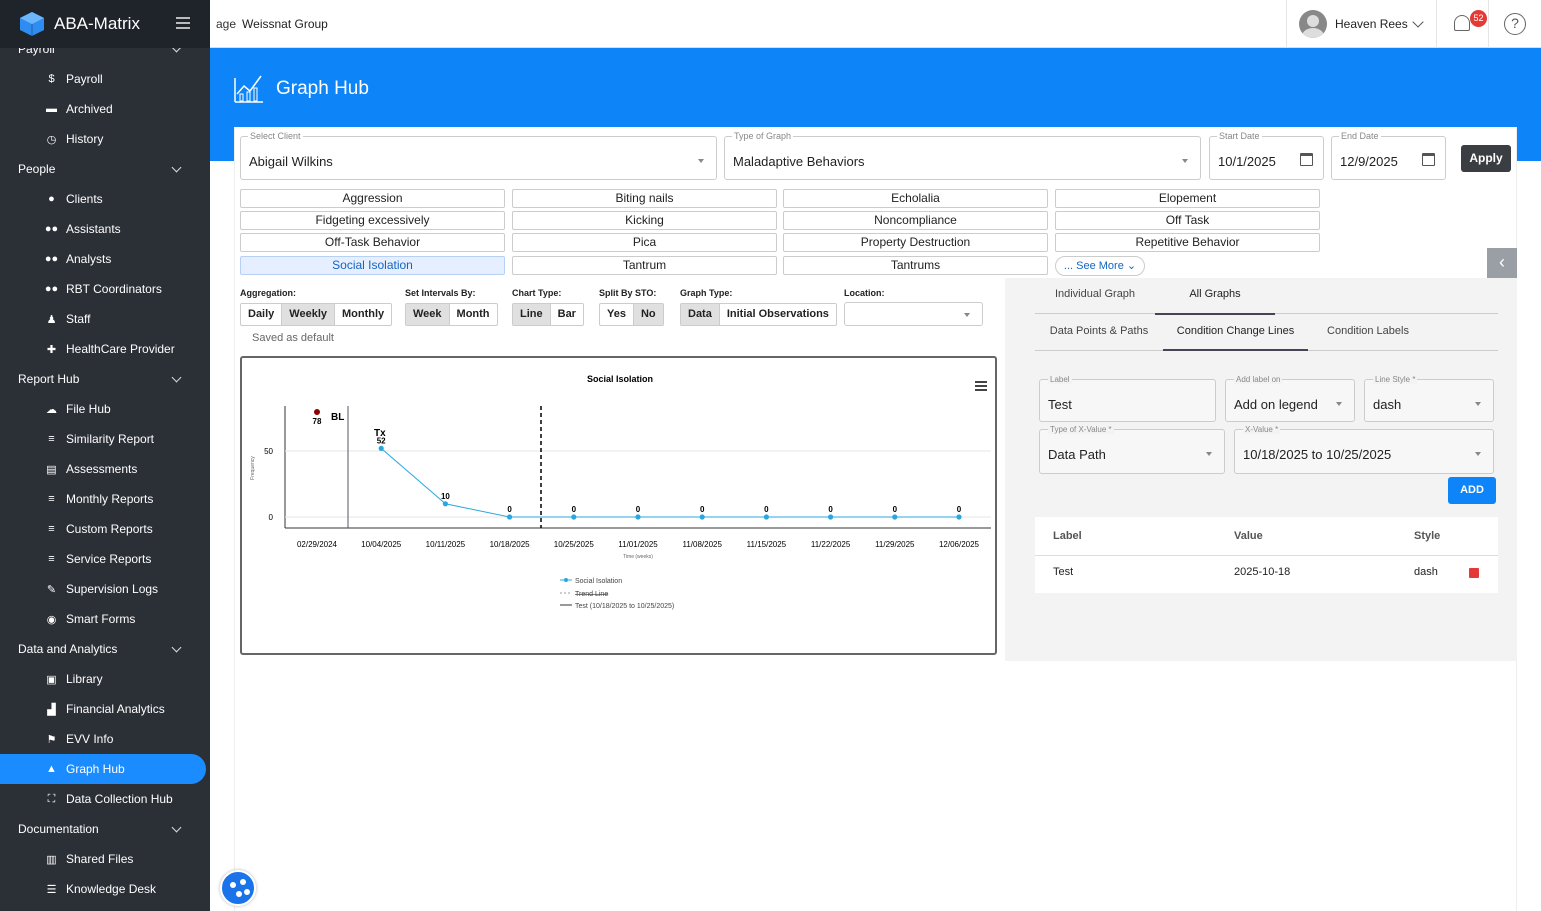 This screenshot has height=911, width=1541. What do you see at coordinates (112, 589) in the screenshot?
I see `sidebar-item-label: Supervision Logs` at bounding box center [112, 589].